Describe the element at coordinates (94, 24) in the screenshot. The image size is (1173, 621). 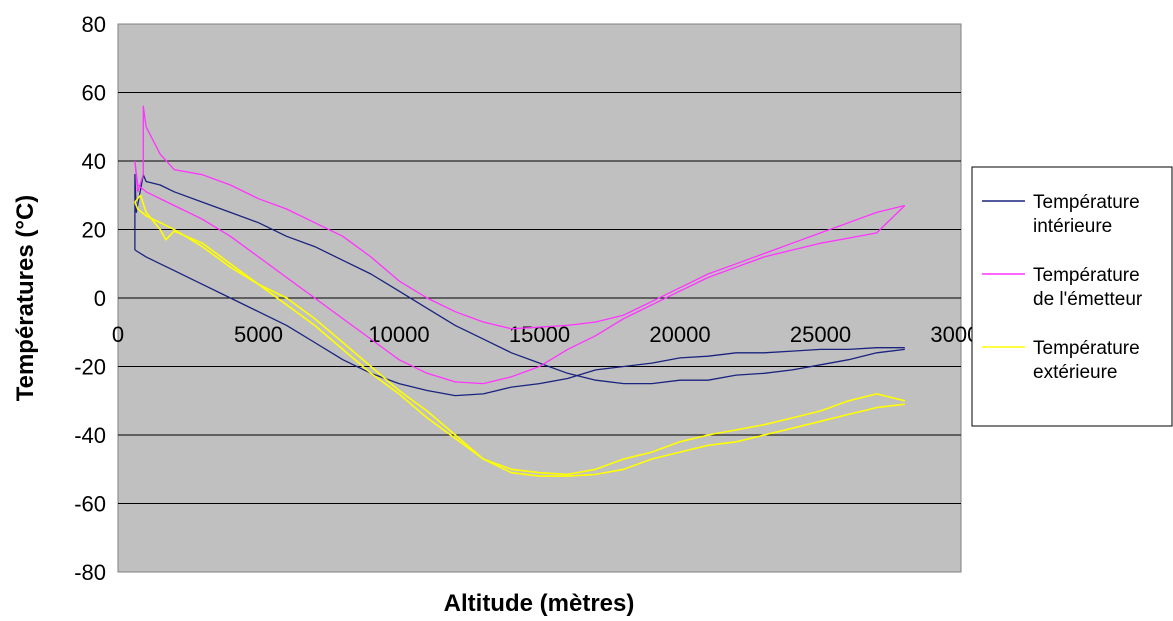
I see `y-tick-label: 80` at that location.